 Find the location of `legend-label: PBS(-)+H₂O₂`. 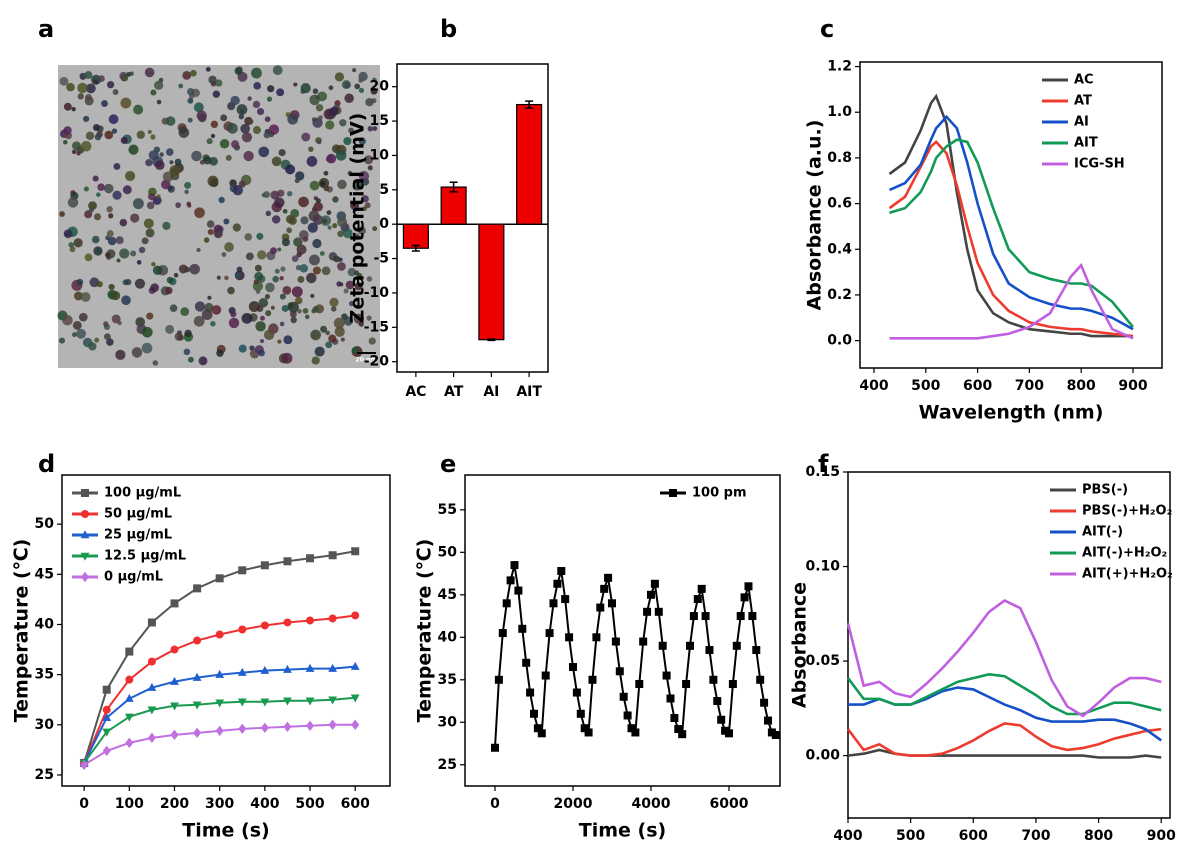

legend-label: PBS(-)+H₂O₂ is located at coordinates (1127, 511).